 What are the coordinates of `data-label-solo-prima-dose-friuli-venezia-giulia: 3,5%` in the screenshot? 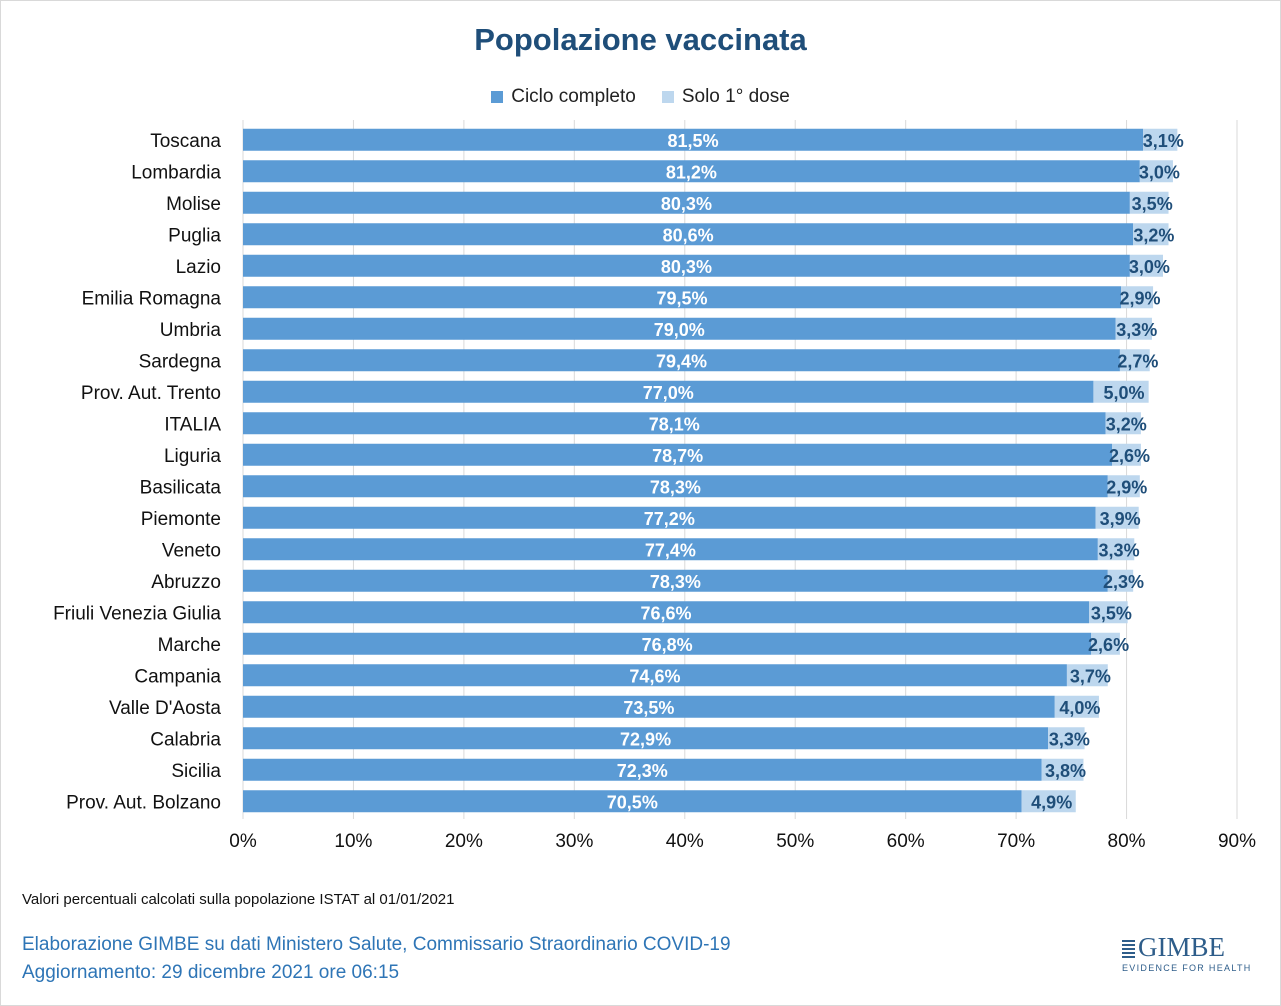 It's located at (1111, 613).